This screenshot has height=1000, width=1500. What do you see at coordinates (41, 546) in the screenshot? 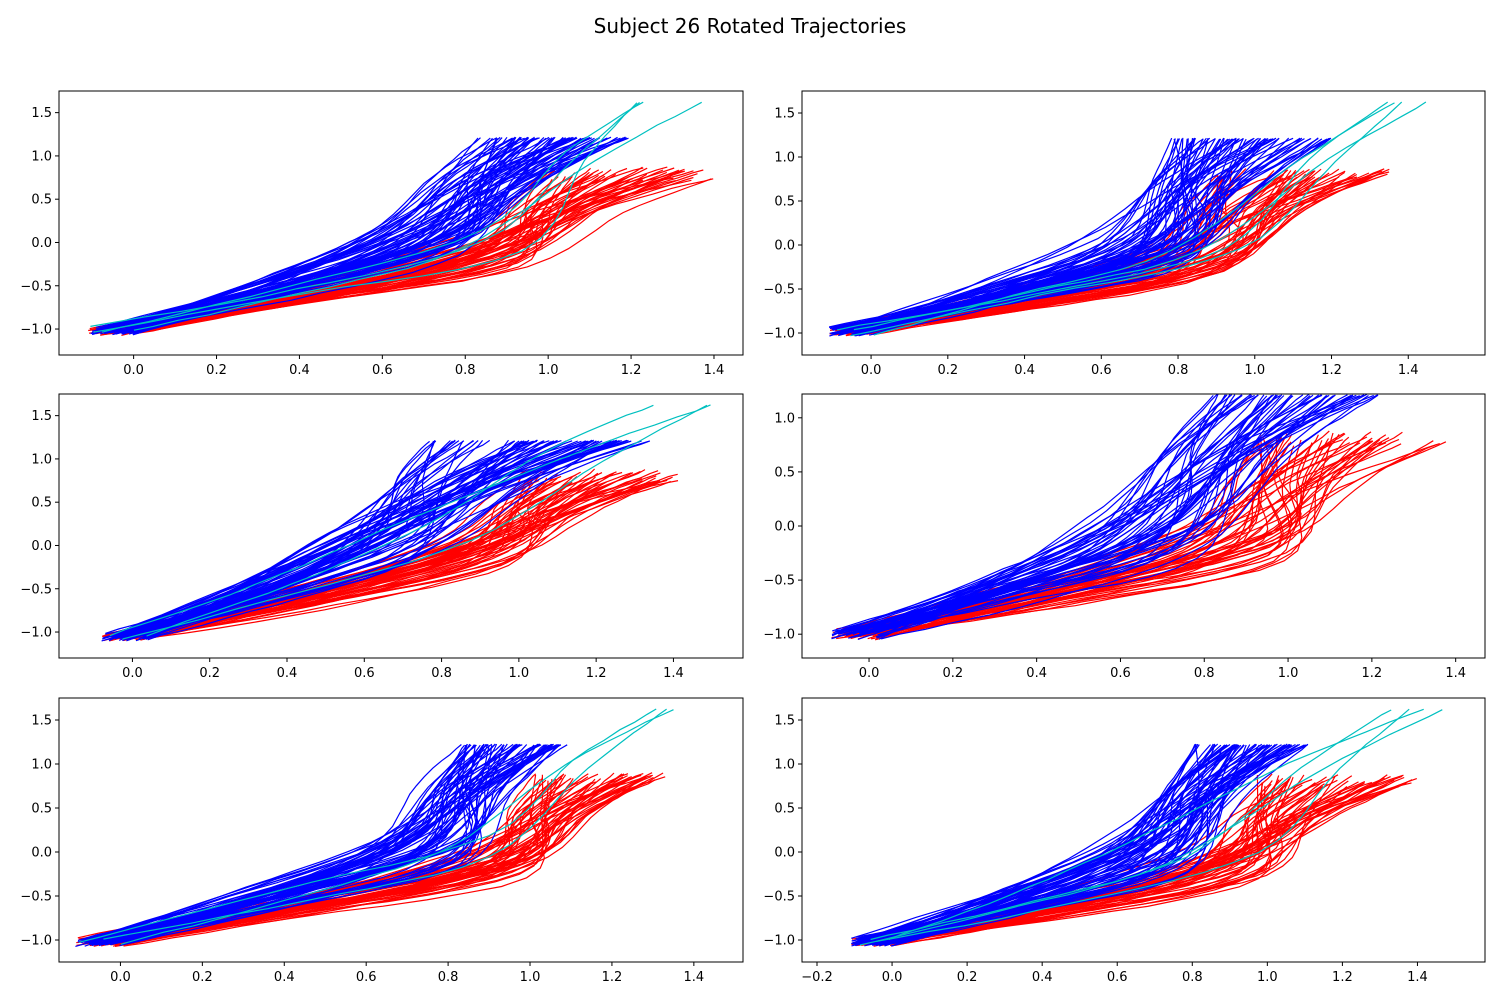
I see `y-tick-label: 0.0` at bounding box center [41, 546].